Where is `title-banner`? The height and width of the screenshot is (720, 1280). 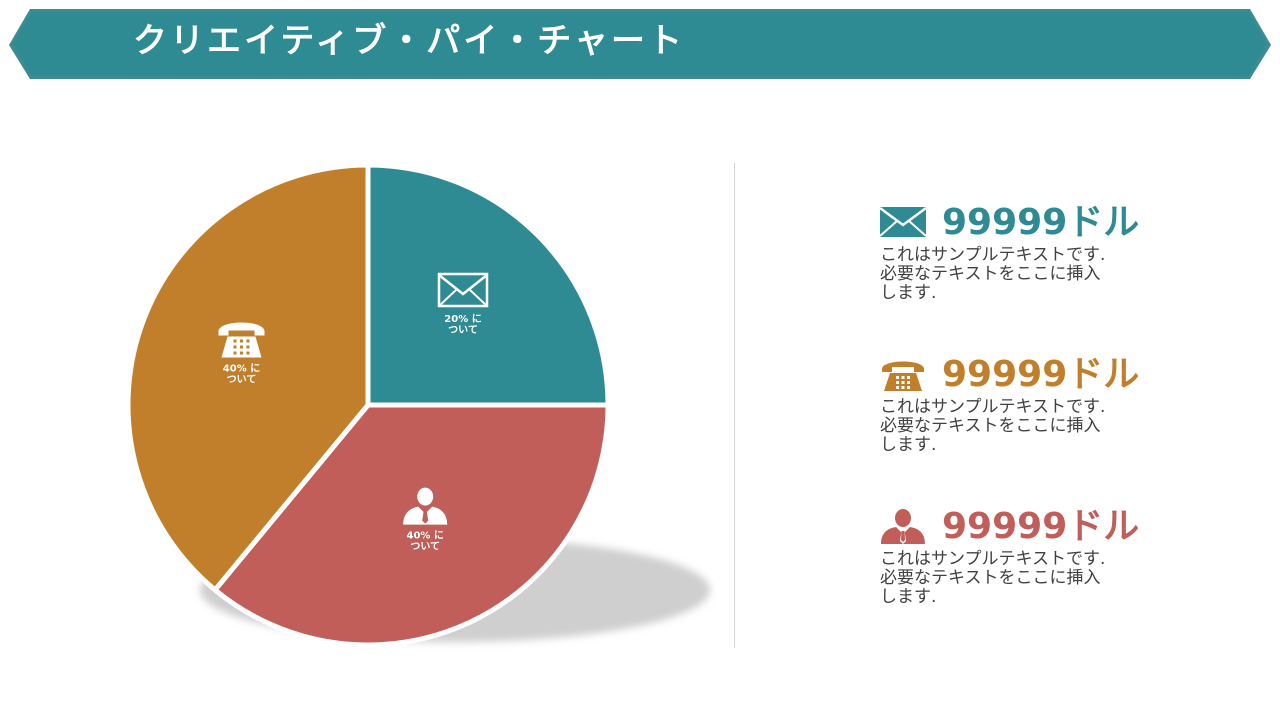
title-banner is located at coordinates (640, 44).